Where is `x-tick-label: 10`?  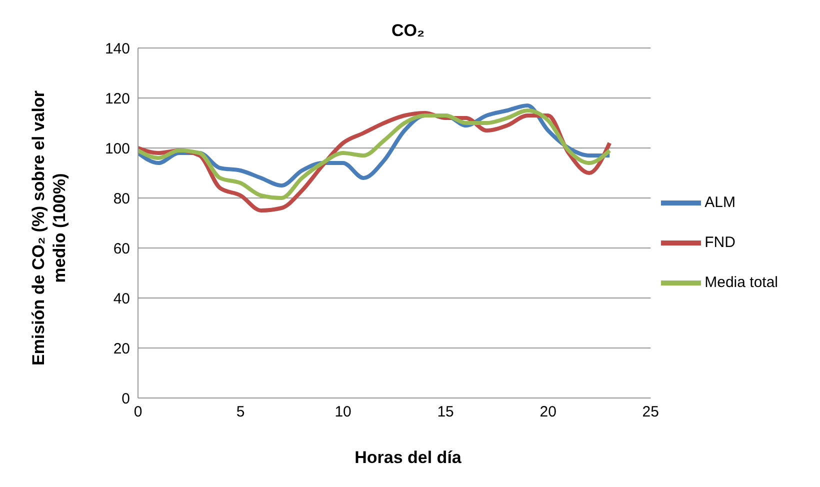
x-tick-label: 10 is located at coordinates (343, 412).